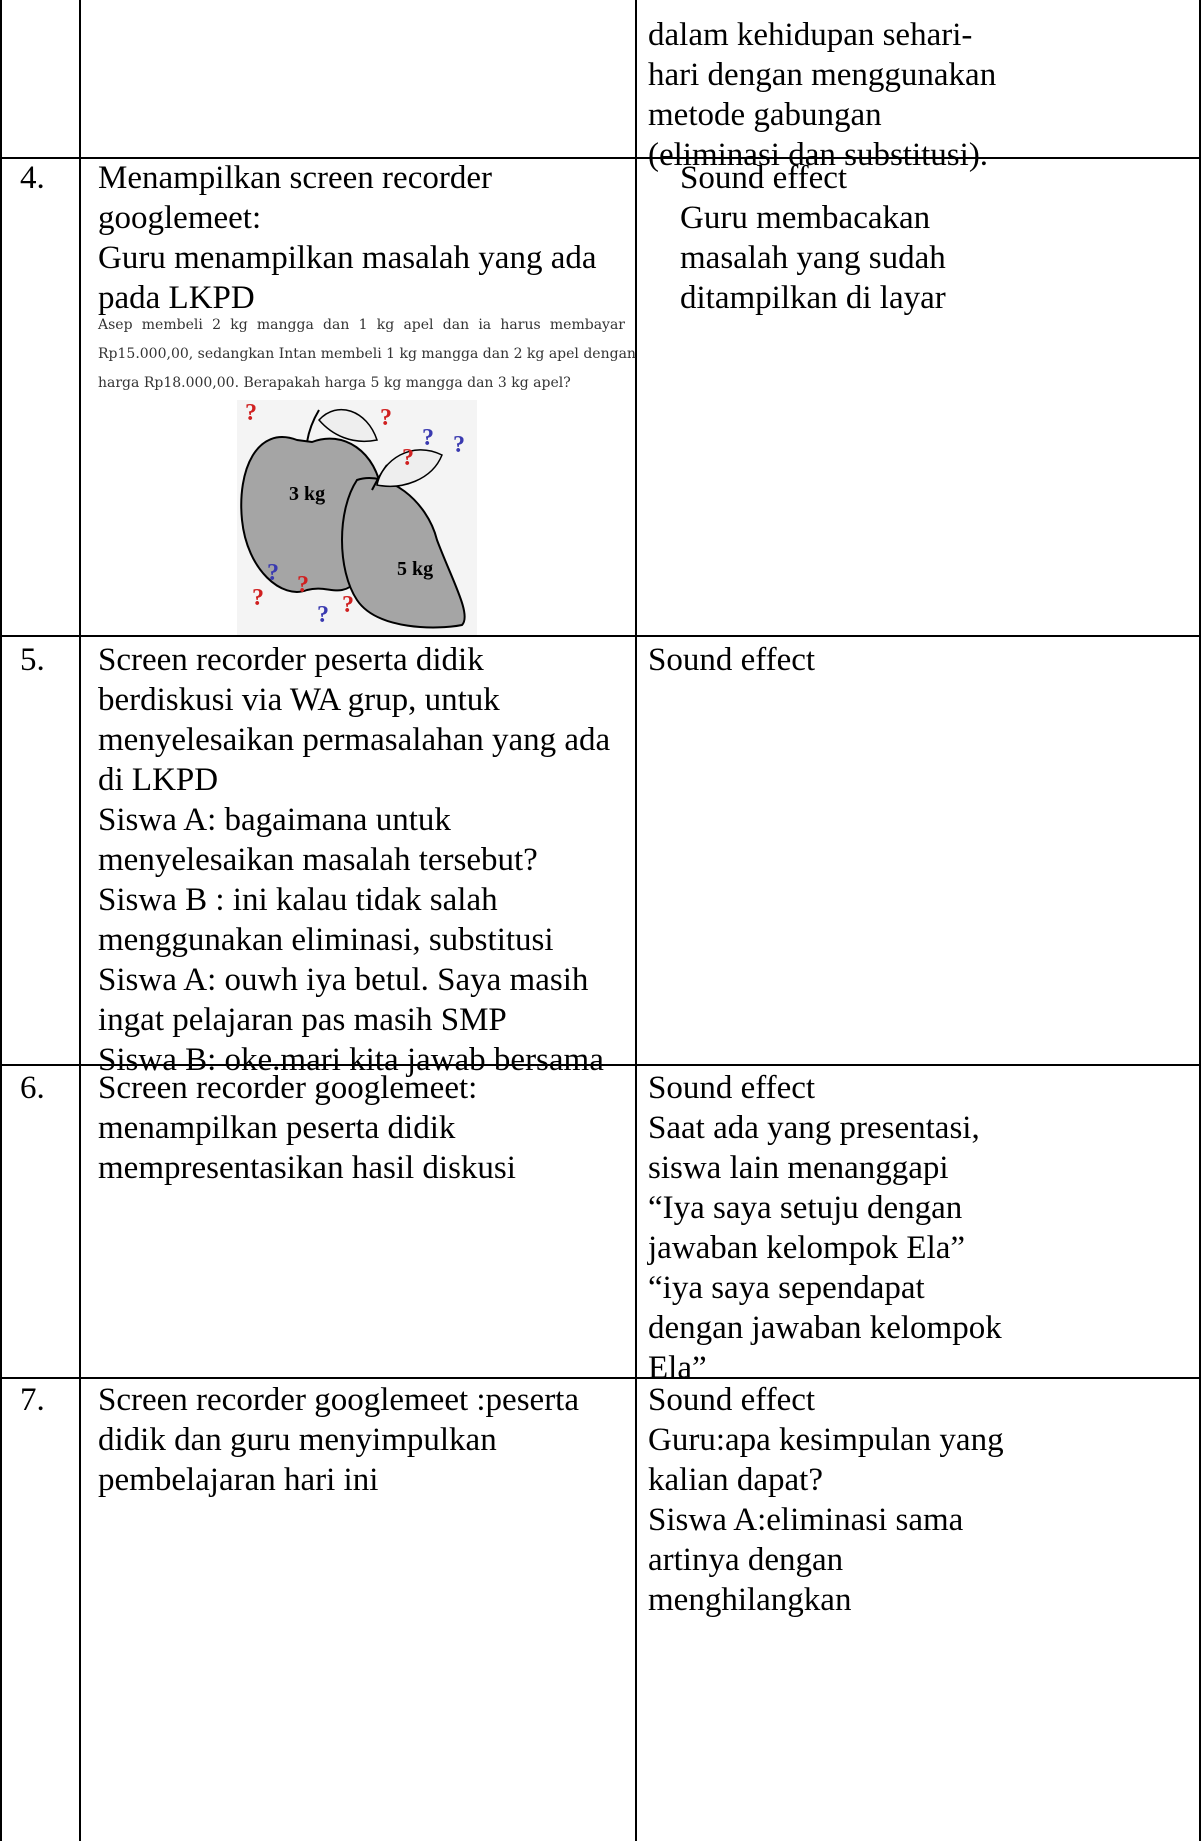  What do you see at coordinates (735, 1480) in the screenshot?
I see `text-line: kalian dapat?` at bounding box center [735, 1480].